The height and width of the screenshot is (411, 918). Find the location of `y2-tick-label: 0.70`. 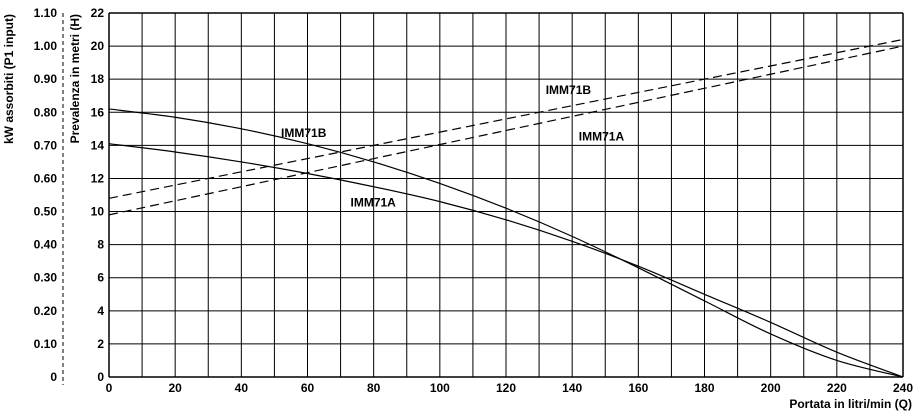

y2-tick-label: 0.70 is located at coordinates (46, 145).